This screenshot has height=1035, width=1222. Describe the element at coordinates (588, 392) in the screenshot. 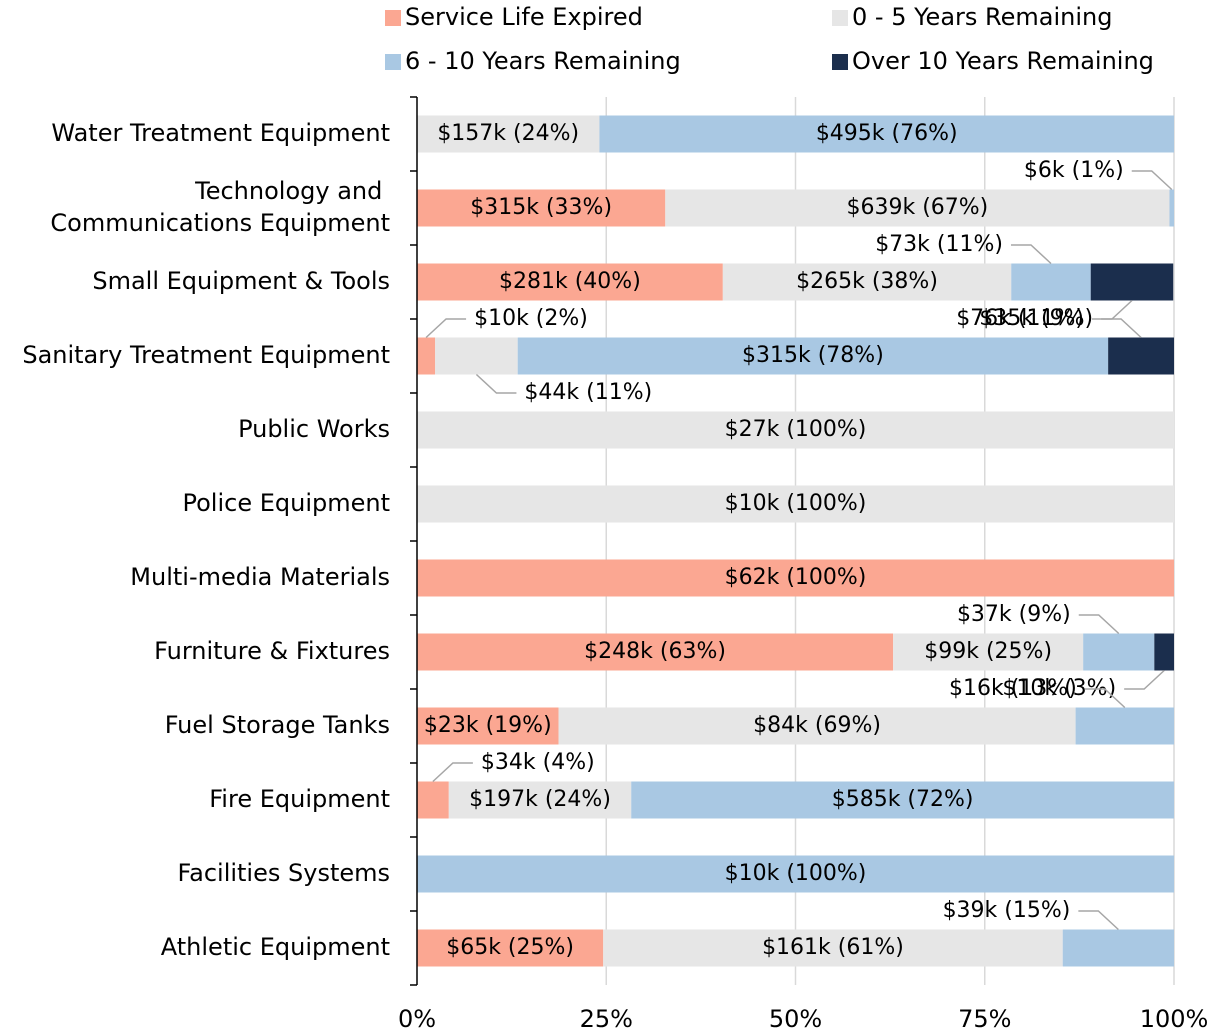

I see `data-label: $44k (11%)` at that location.